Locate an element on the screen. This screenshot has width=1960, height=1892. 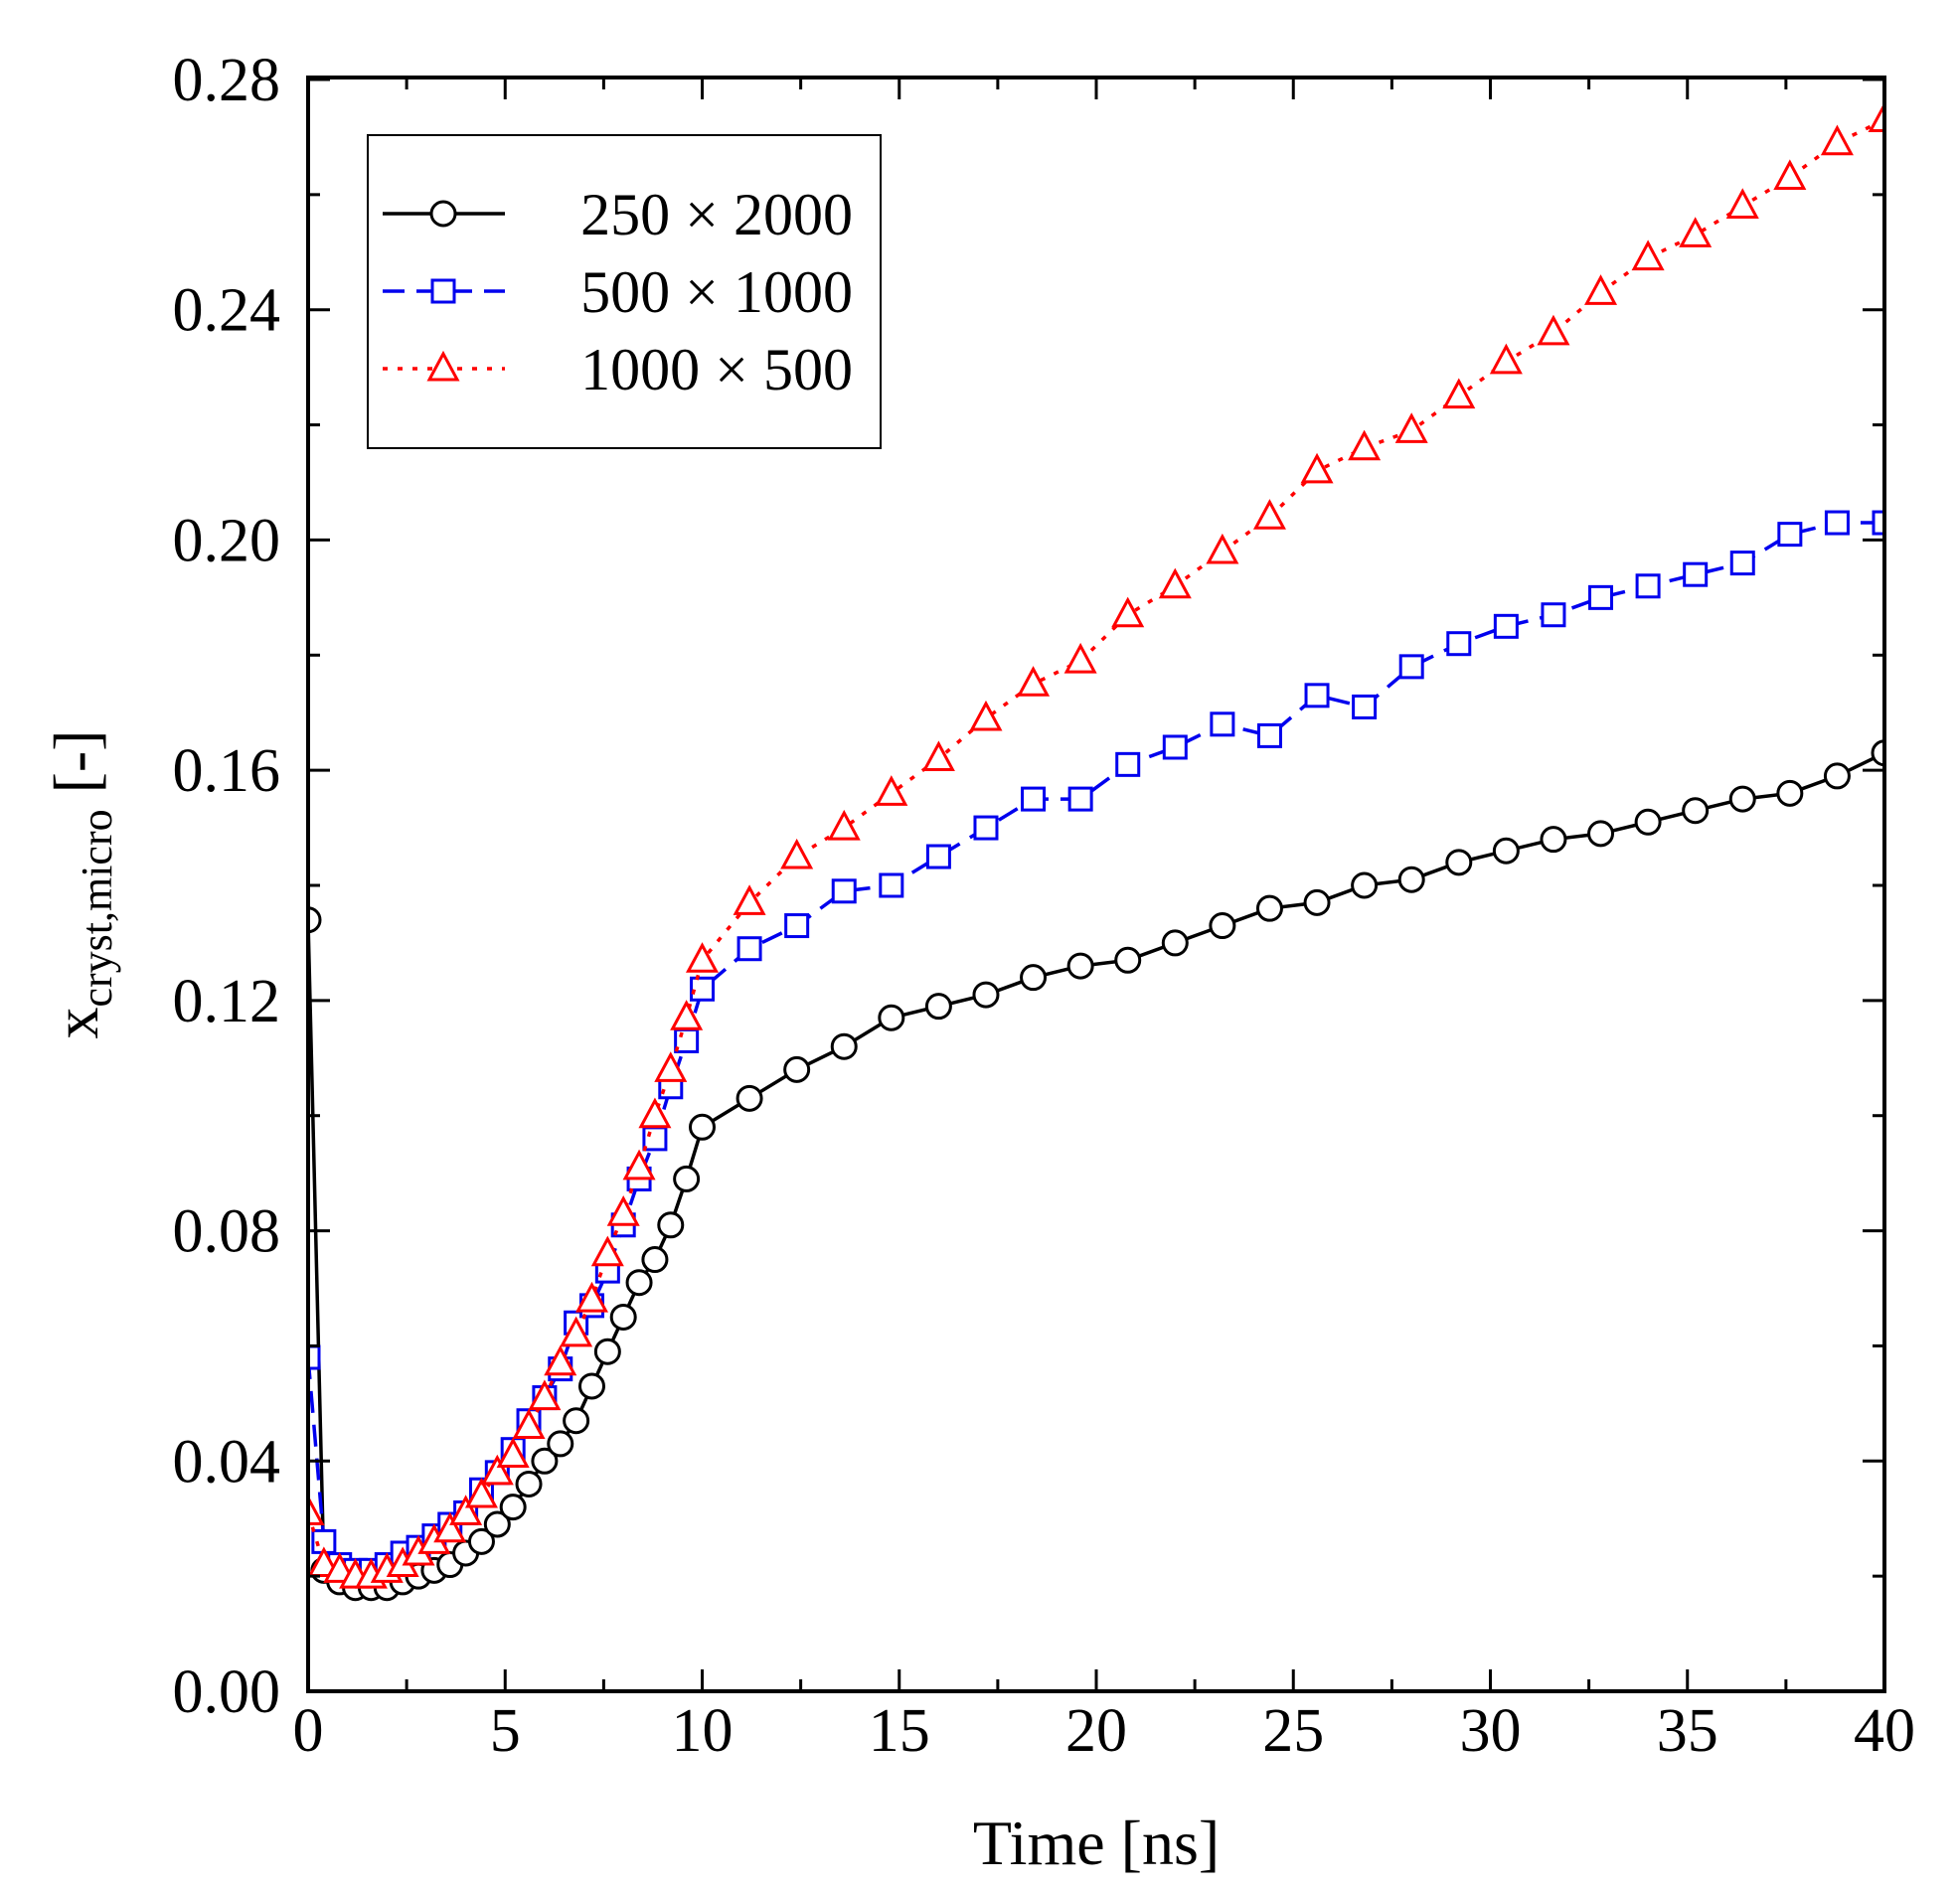
y-axis-title-suffix: [-] is located at coordinates (76, 769).